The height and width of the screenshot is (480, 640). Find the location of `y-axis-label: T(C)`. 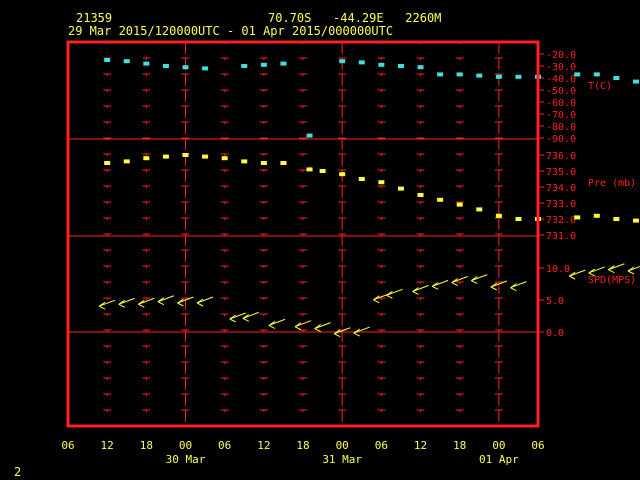

y-axis-label: T(C) is located at coordinates (600, 86).